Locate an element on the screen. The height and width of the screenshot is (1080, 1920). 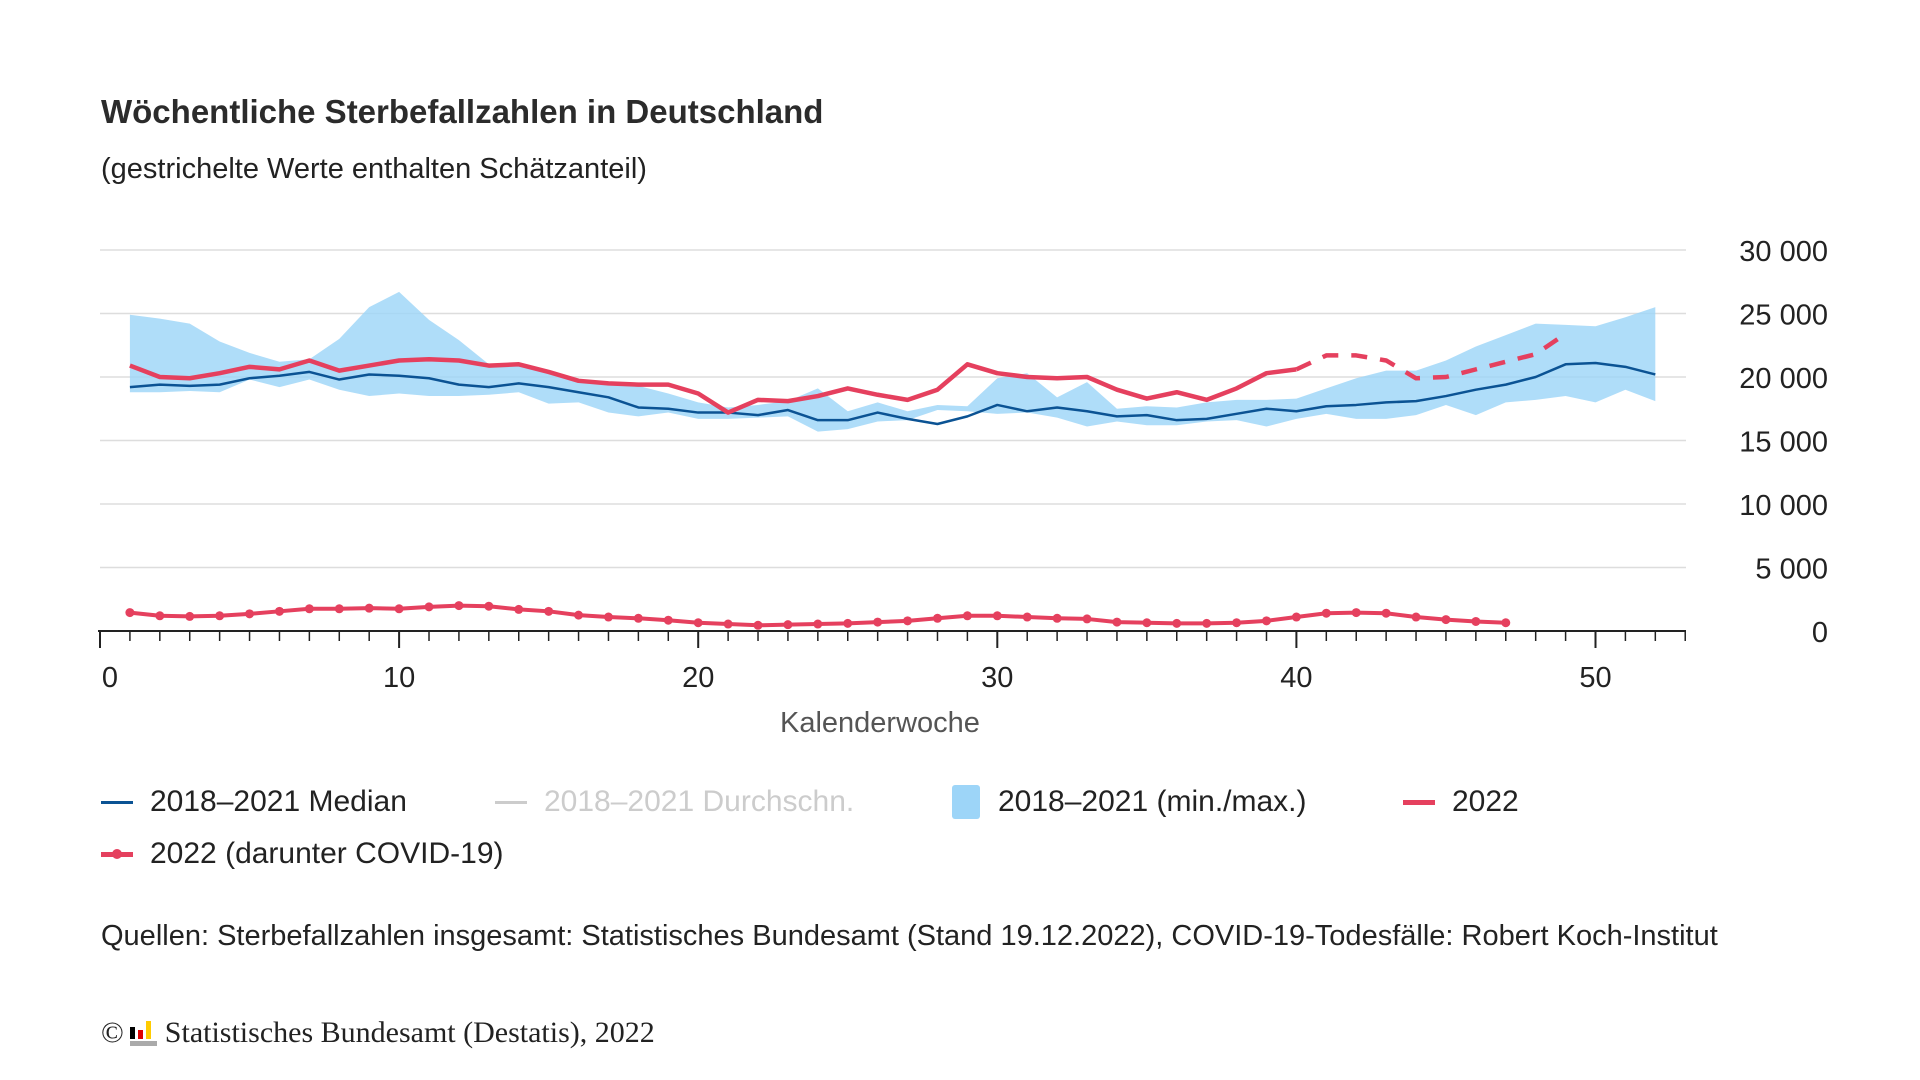
legend-item-covid: 2022 (darunter COVID-19) is located at coordinates (302, 854).